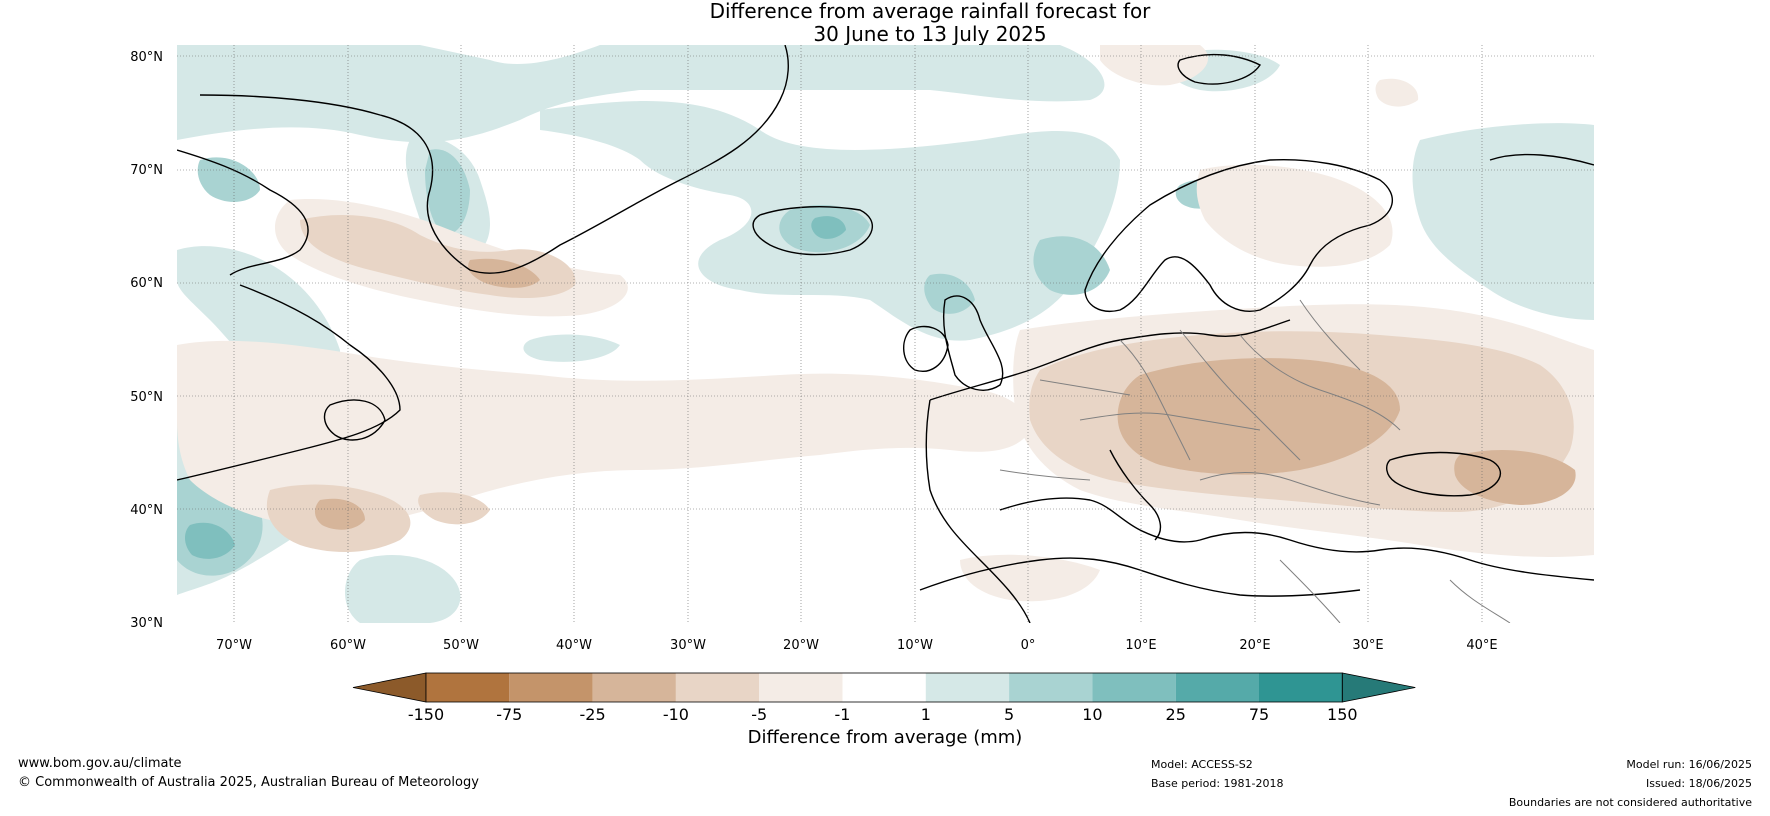 The image size is (1770, 816). I want to click on wet-core-baffin, so click(228, 179).